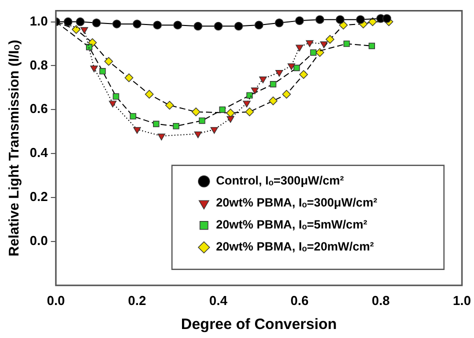  I want to click on legend-label: Control, Iₒ=300μW/cm², so click(280, 181).